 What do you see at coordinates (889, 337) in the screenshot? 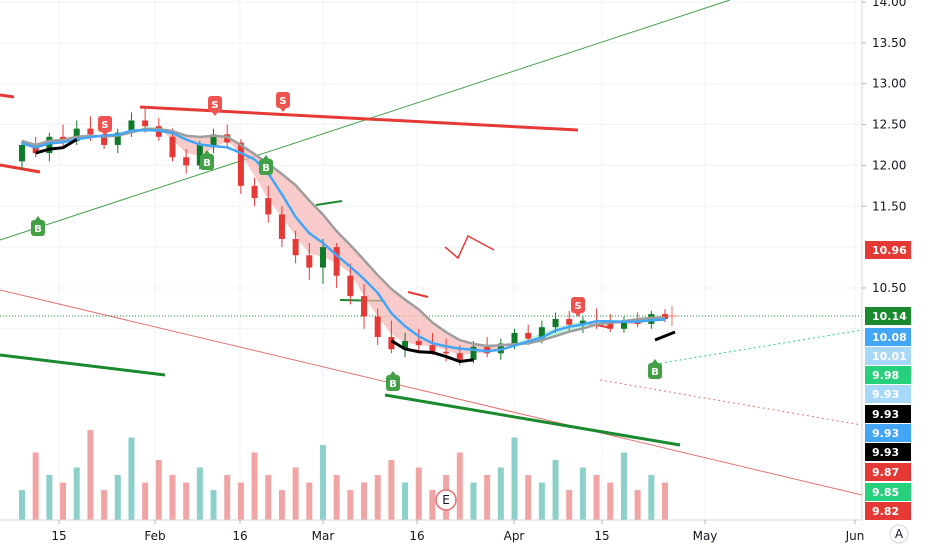
I see `price-badge-label: 10.08` at bounding box center [889, 337].